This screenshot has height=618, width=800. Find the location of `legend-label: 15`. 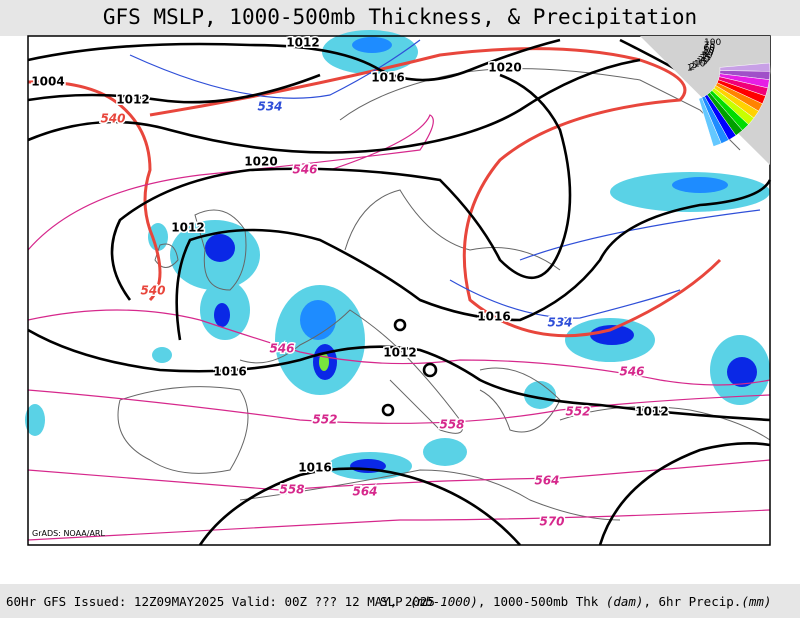

legend-label: 15 is located at coordinates (701, 63).